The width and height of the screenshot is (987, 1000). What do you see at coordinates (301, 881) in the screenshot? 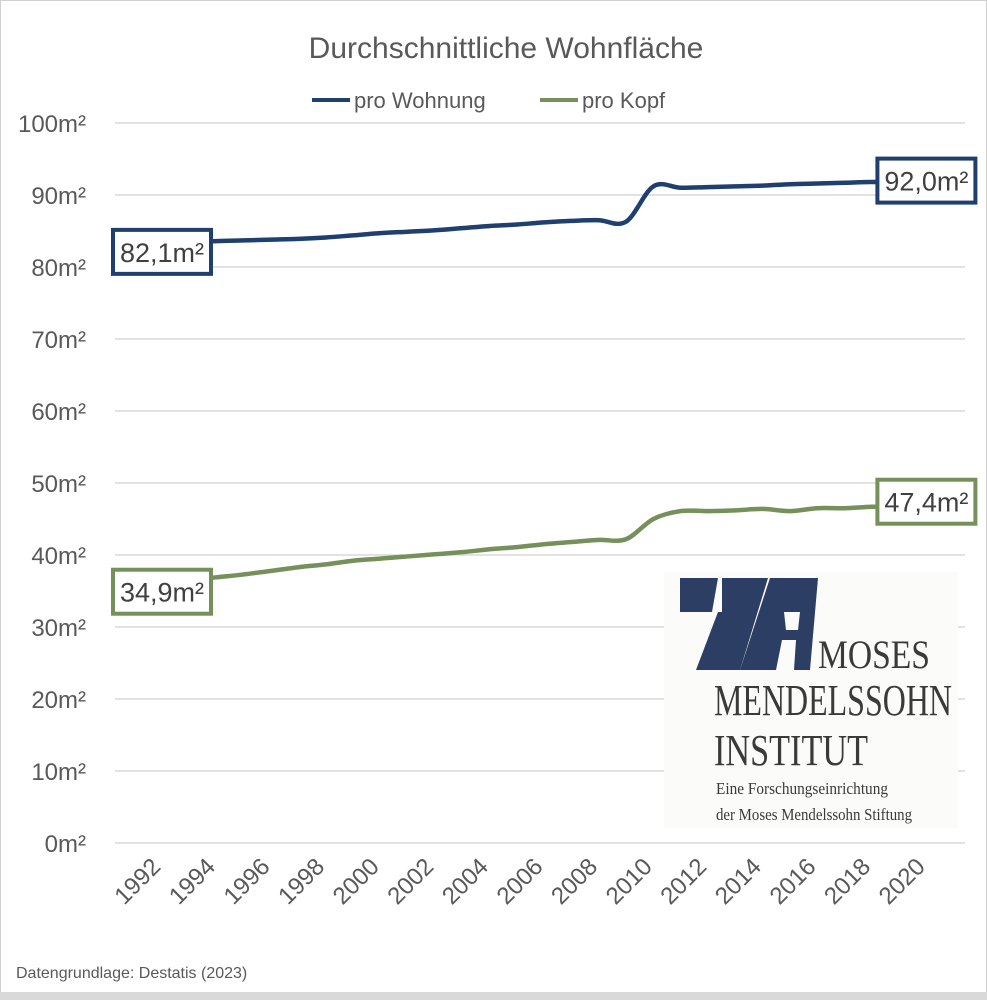
I see `x-tick-label: 1998` at bounding box center [301, 881].